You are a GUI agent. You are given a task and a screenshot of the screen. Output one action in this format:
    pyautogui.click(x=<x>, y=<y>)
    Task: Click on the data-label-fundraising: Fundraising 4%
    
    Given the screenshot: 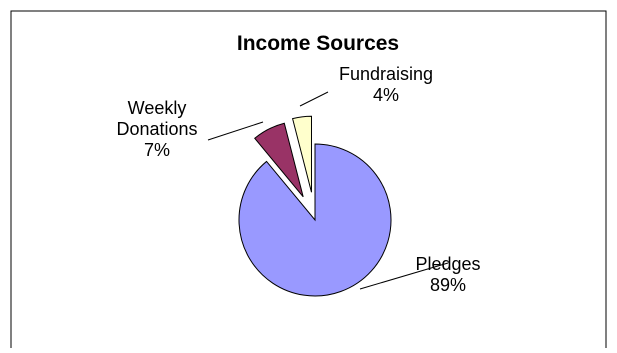 What is the action you would take?
    pyautogui.click(x=386, y=84)
    